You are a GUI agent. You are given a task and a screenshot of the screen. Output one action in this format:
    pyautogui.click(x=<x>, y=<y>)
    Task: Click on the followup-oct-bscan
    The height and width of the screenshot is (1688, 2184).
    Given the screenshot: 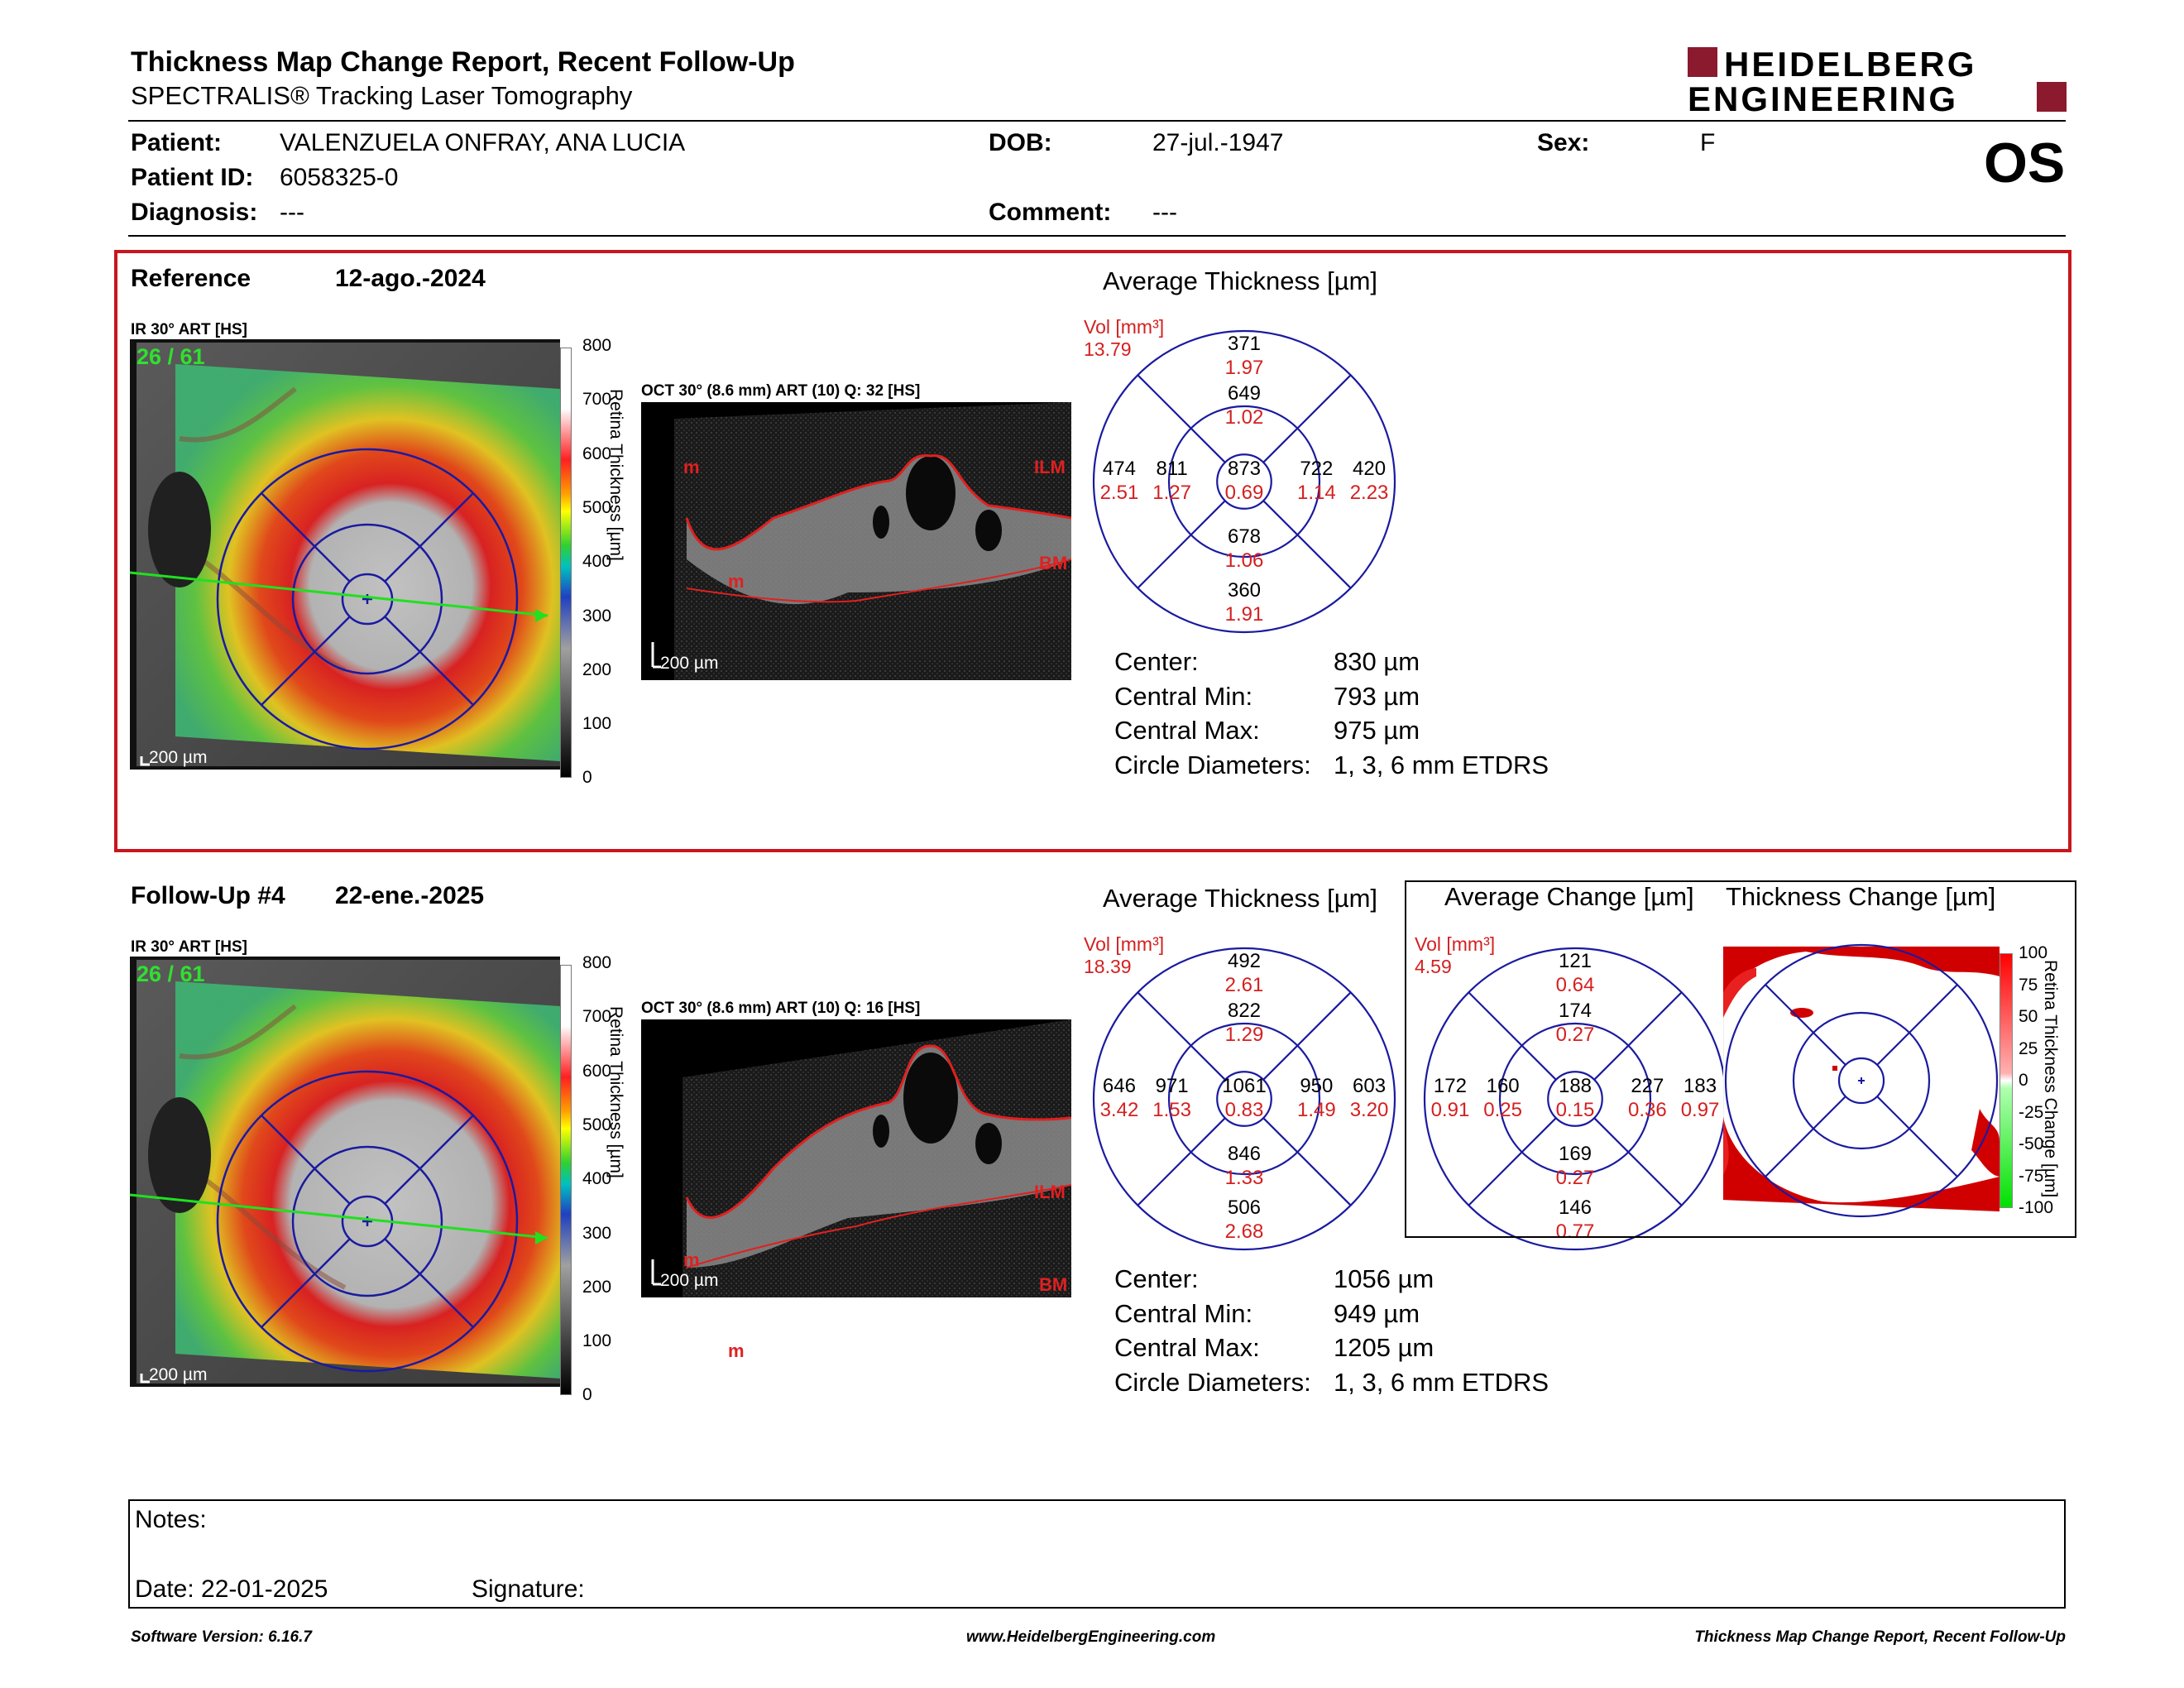 What is the action you would take?
    pyautogui.click(x=856, y=1158)
    